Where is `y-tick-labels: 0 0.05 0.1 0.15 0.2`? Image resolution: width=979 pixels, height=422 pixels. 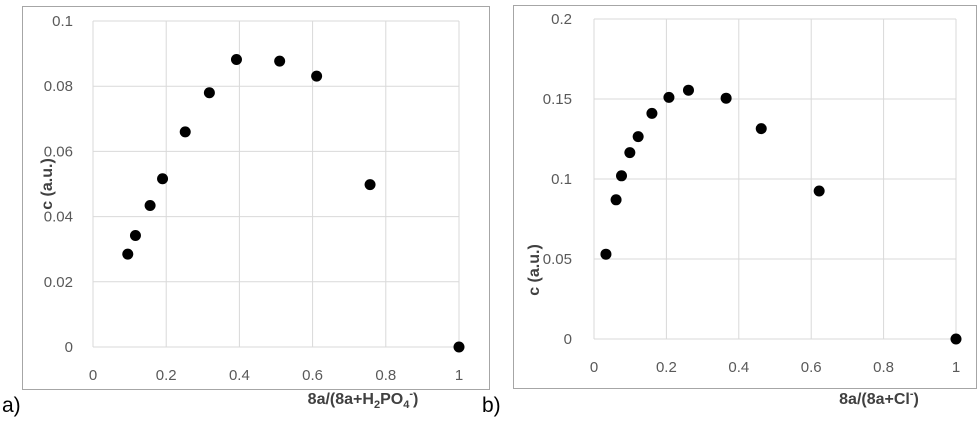
y-tick-labels: 0 0.05 0.1 0.15 0.2 is located at coordinates (557, 179).